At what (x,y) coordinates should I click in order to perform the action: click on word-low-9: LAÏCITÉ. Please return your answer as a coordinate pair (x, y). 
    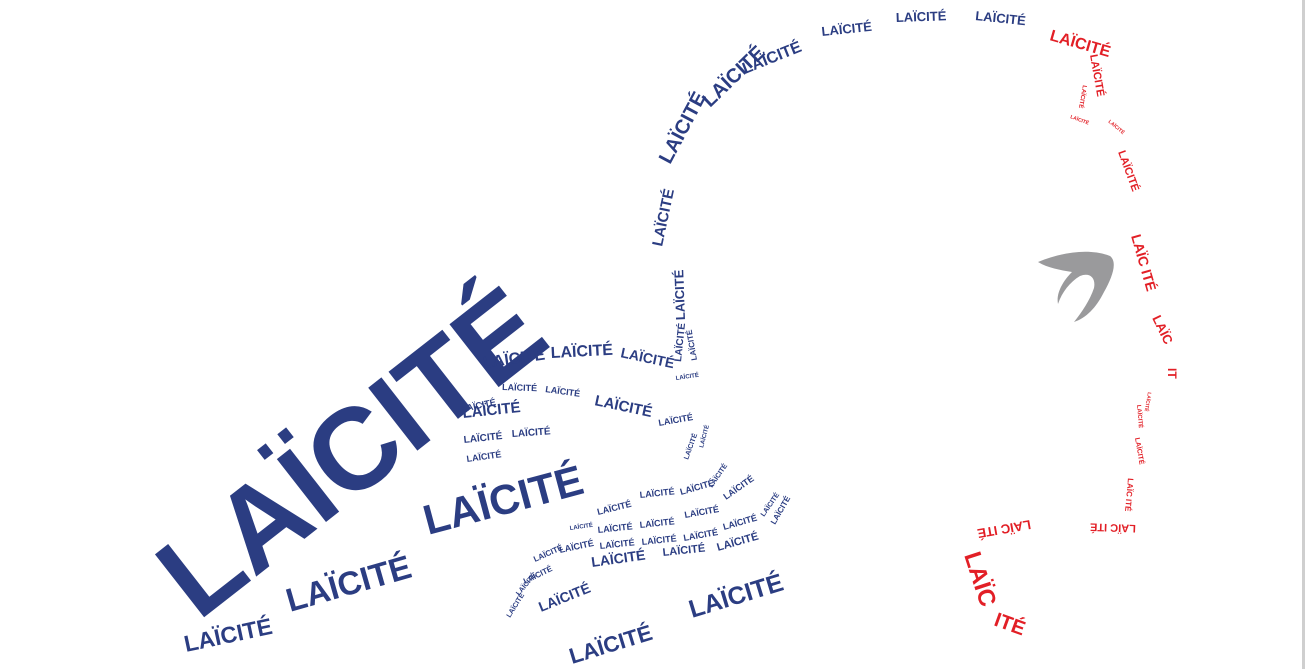
    Looking at the image, I should click on (738, 487).